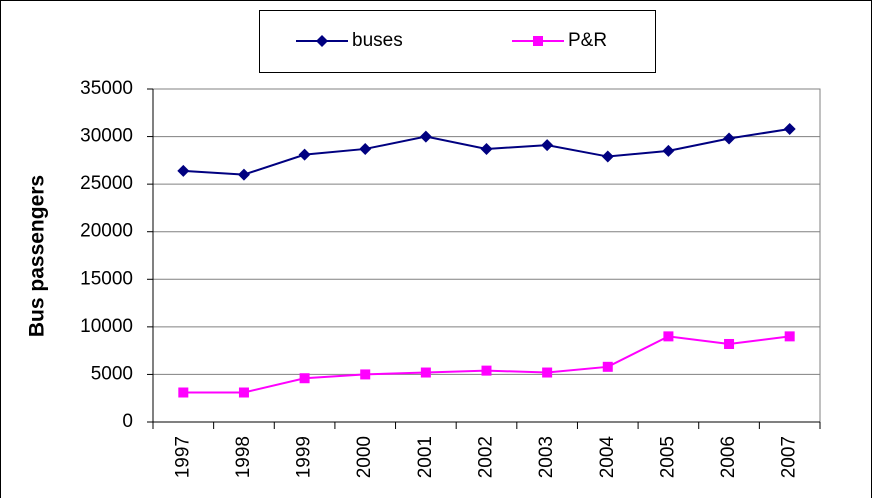 The width and height of the screenshot is (873, 498). Describe the element at coordinates (607, 457) in the screenshot. I see `x-tick-label: 2004` at that location.